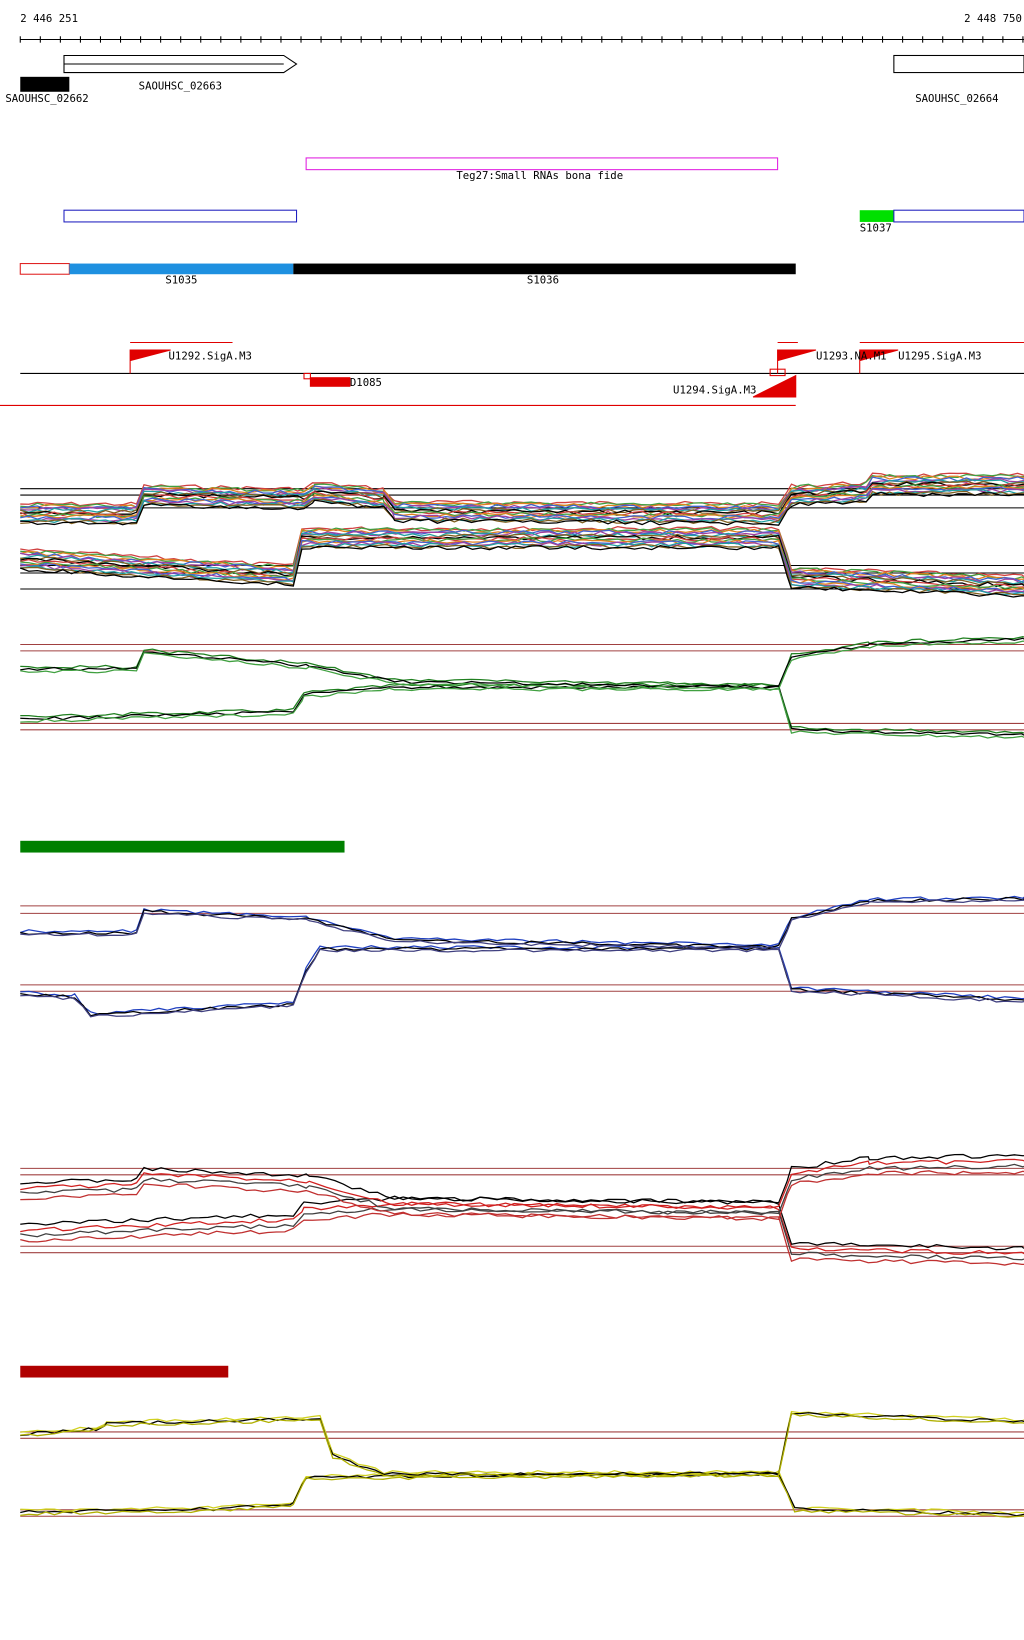 Image resolution: width=1024 pixels, height=1640 pixels. I want to click on gene-label: SAOUHSC_02663, so click(180, 85).